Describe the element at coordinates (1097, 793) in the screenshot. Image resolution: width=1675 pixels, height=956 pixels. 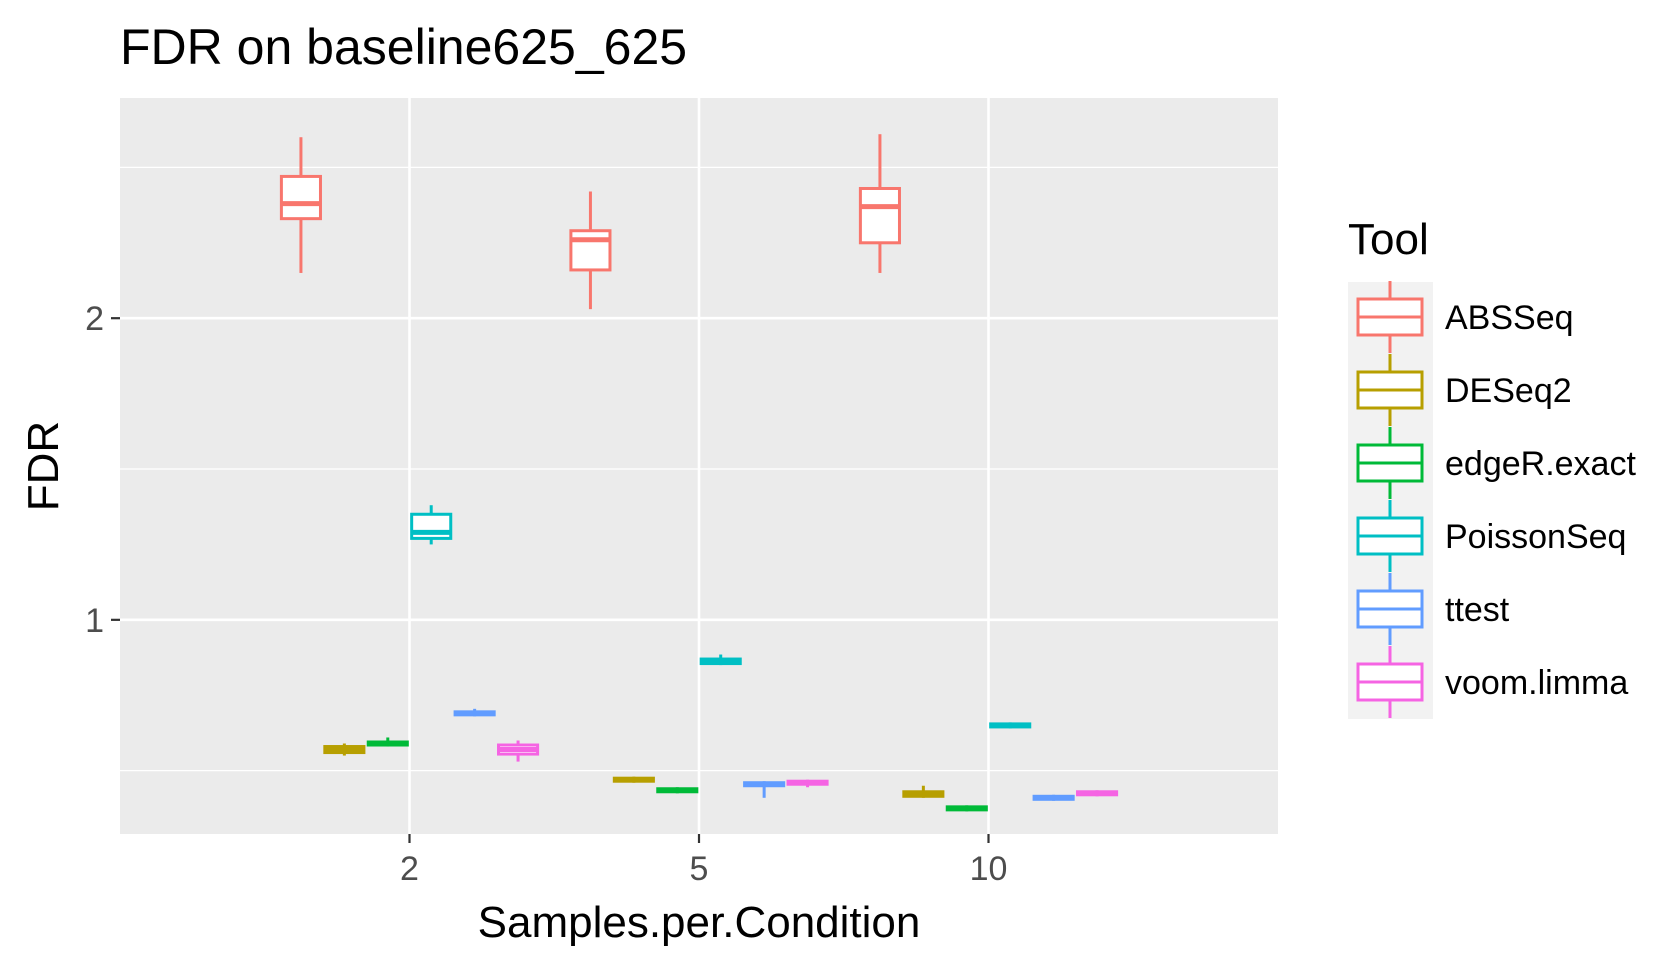
I see `box-voom.limma-10` at that location.